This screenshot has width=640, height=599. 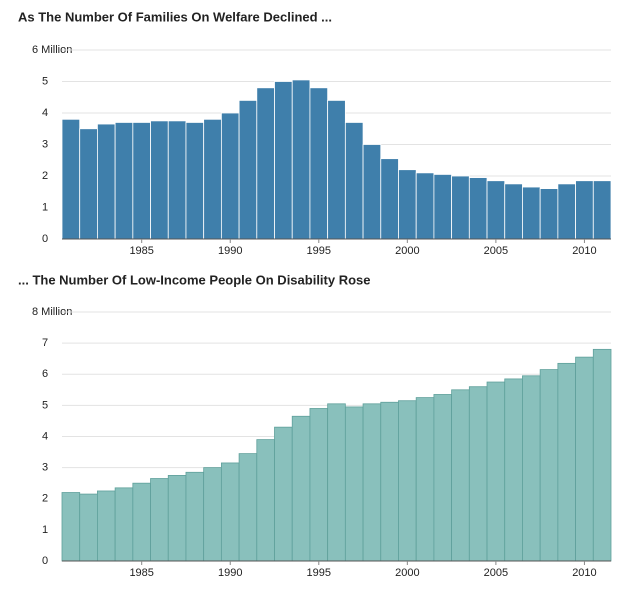 What do you see at coordinates (52, 312) in the screenshot?
I see `y-tick-label: 8 Million` at bounding box center [52, 312].